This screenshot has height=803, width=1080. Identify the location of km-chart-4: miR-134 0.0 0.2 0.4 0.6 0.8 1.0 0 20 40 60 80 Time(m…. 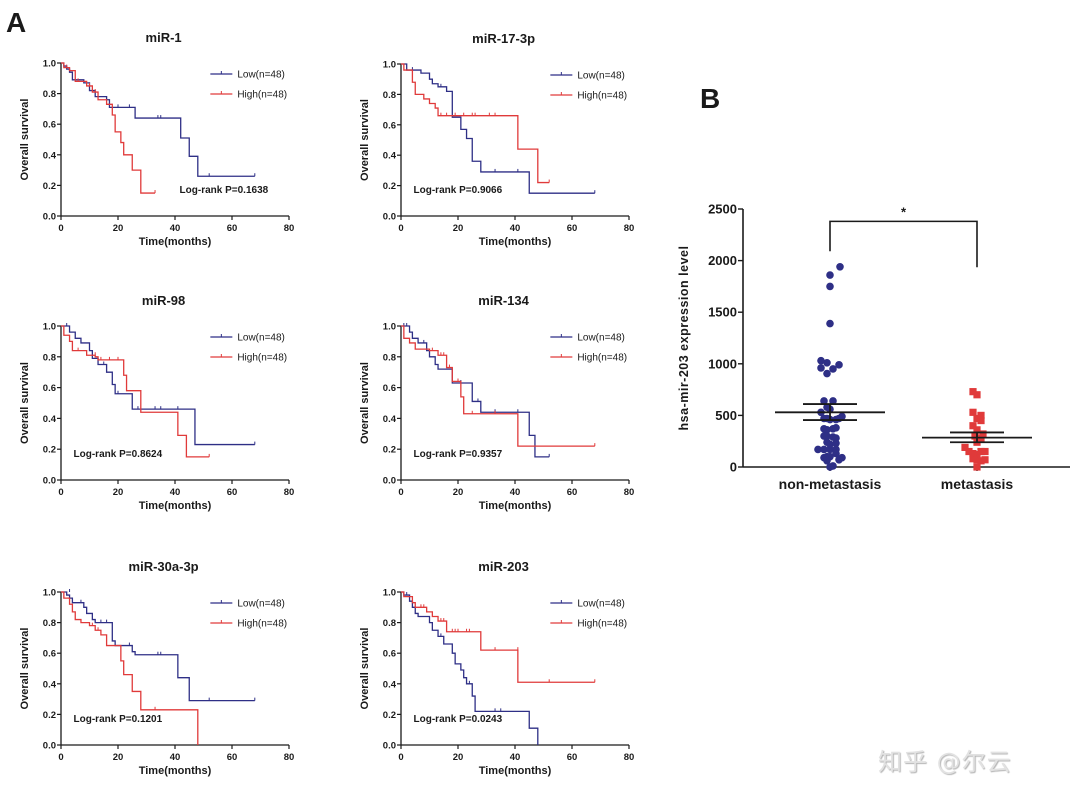
(496, 402).